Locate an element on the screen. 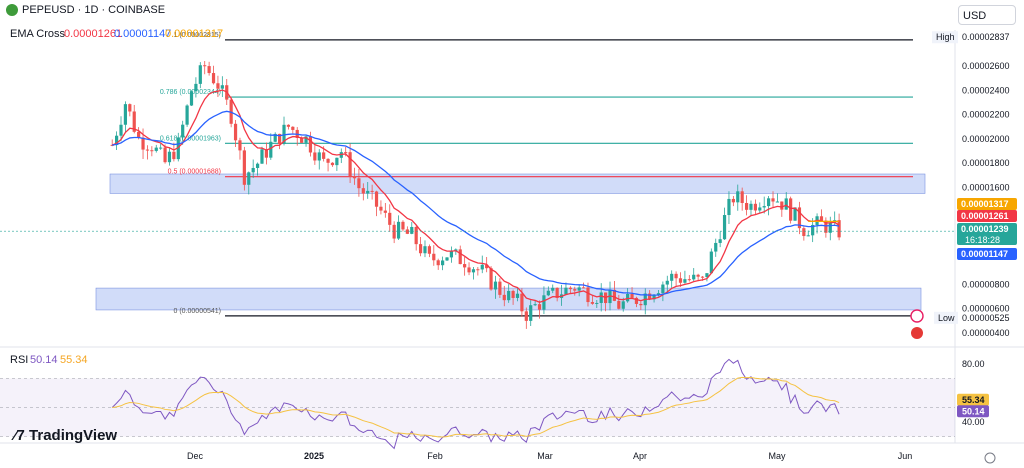 The height and width of the screenshot is (468, 1024). time-tick-label: May is located at coordinates (777, 456).